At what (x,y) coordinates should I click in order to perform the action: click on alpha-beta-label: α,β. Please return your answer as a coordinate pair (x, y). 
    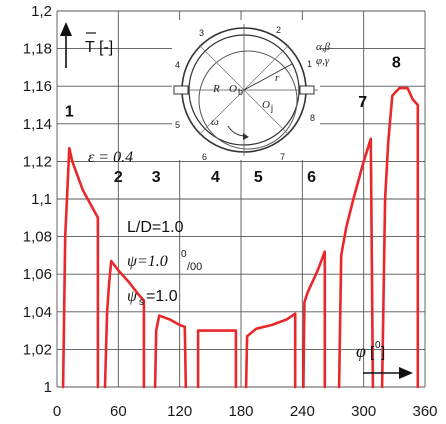
    Looking at the image, I should click on (323, 47).